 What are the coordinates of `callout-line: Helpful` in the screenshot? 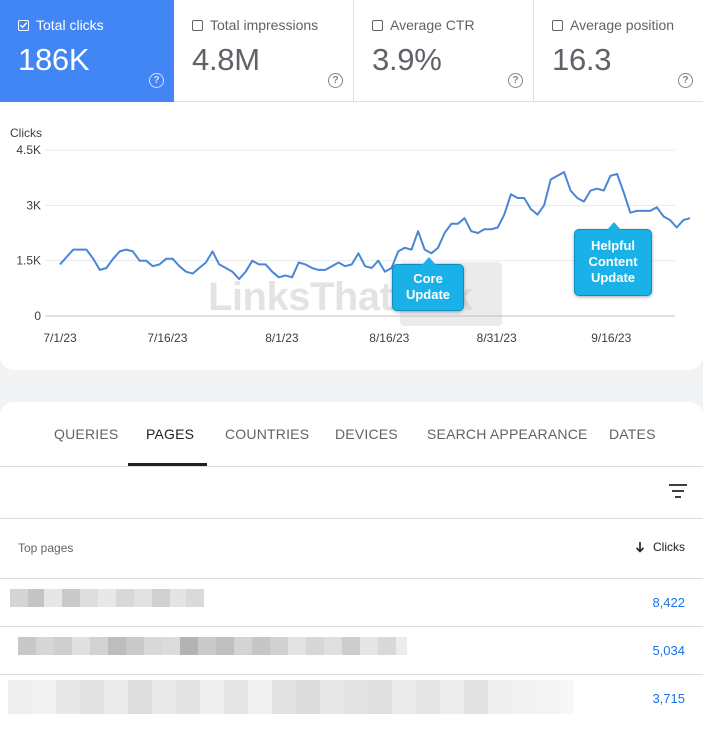 It's located at (613, 245).